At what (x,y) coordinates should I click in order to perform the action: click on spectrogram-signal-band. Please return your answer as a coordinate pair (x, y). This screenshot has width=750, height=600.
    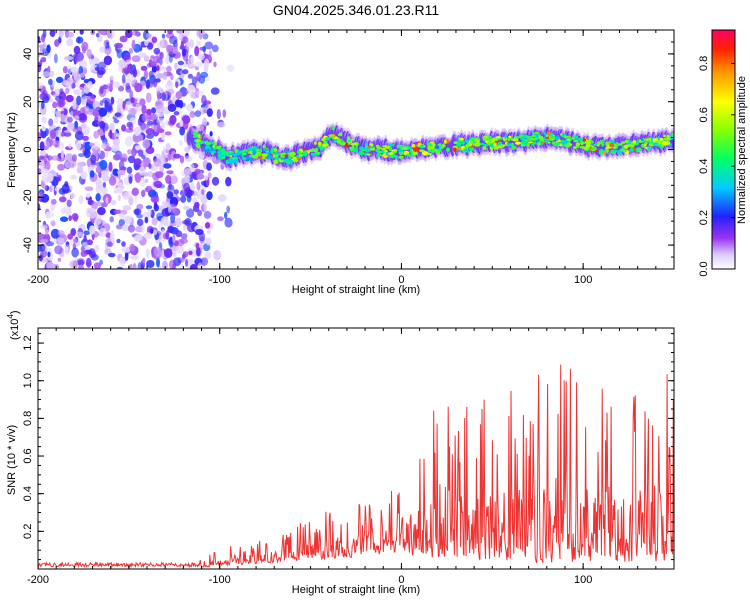
    Looking at the image, I should click on (430, 147).